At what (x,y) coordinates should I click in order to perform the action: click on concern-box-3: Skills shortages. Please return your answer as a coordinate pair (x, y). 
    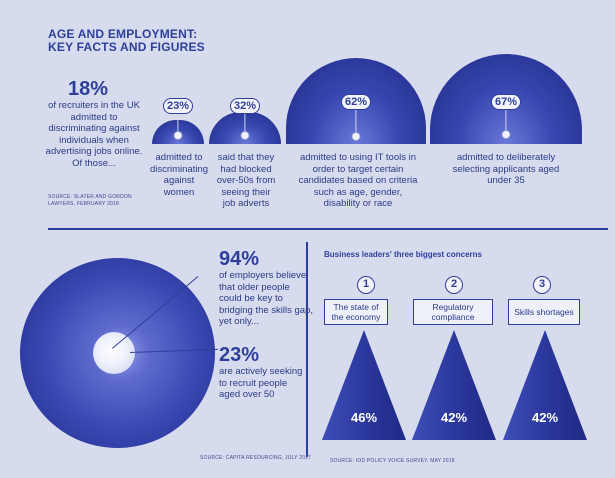
    Looking at the image, I should click on (544, 312).